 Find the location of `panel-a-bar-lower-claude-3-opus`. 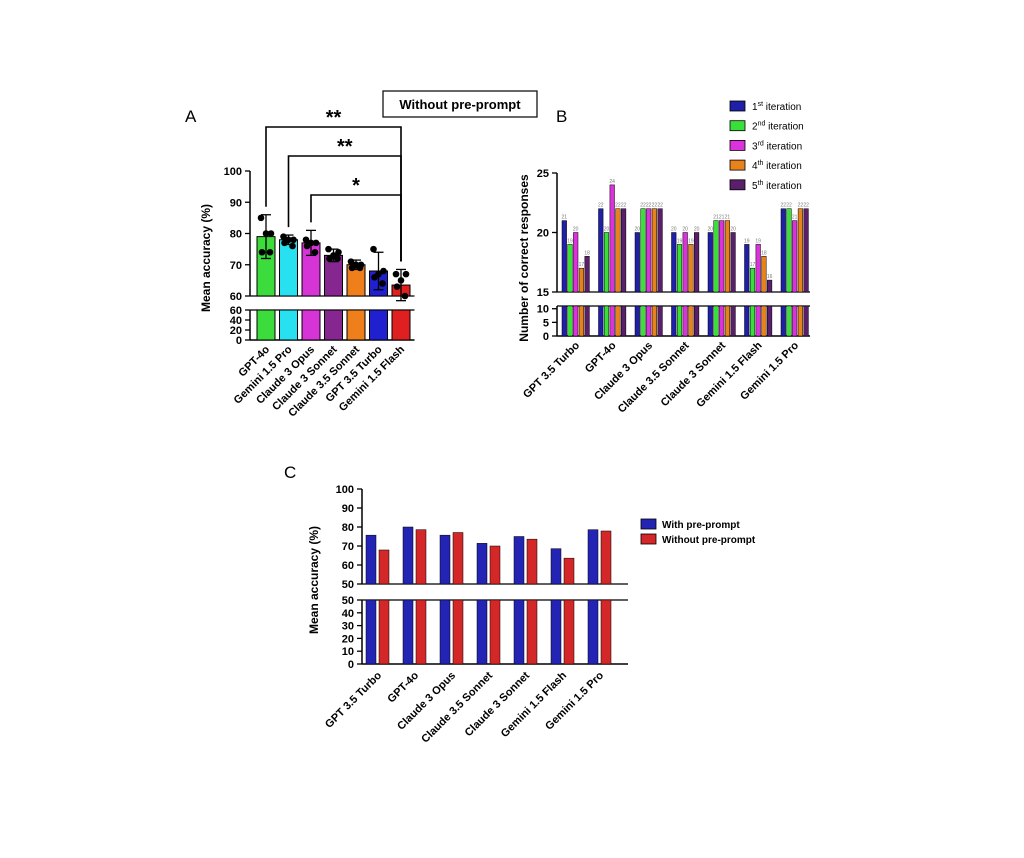

panel-a-bar-lower-claude-3-opus is located at coordinates (311, 325).